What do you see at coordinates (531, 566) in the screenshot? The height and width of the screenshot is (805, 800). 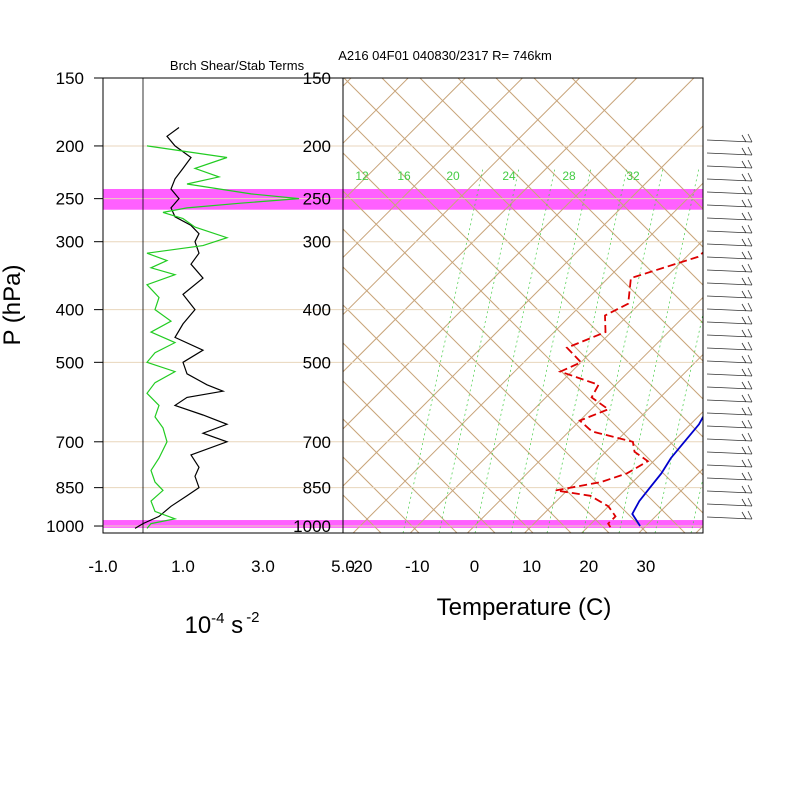 I see `right-x-tick-label: 10` at bounding box center [531, 566].